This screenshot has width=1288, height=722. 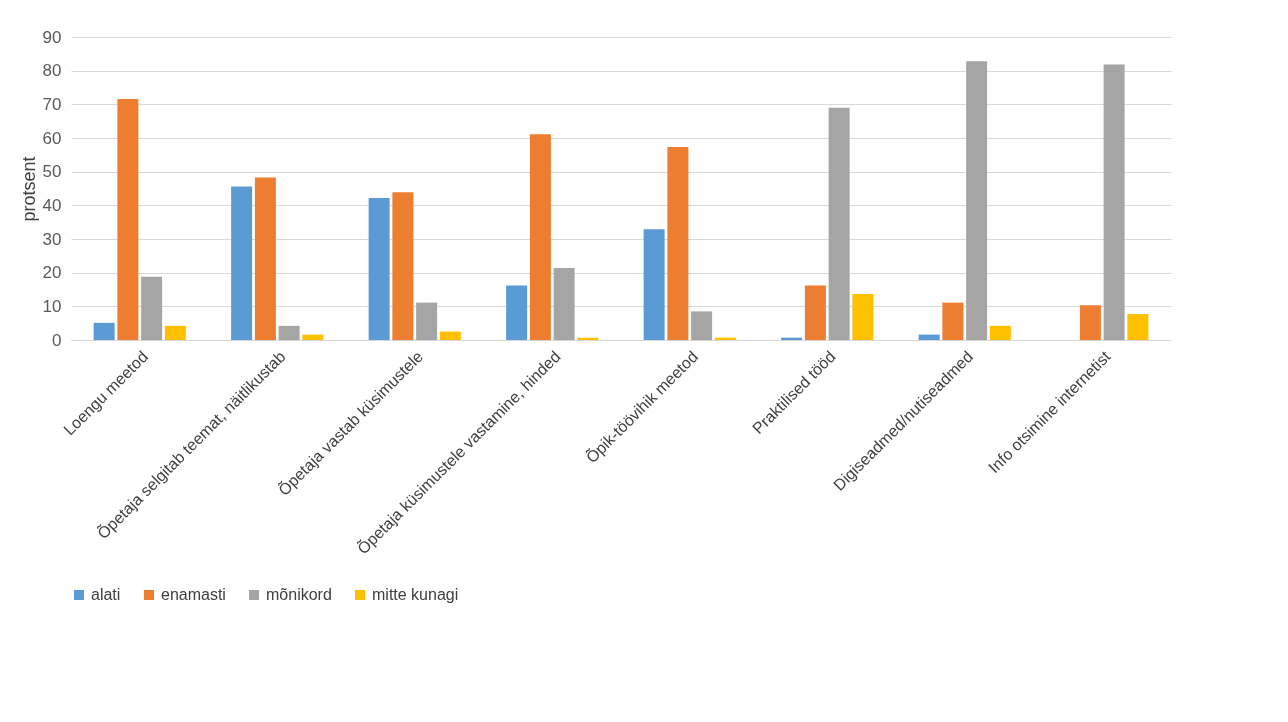 What do you see at coordinates (52, 273) in the screenshot?
I see `y-tick-label: 20` at bounding box center [52, 273].